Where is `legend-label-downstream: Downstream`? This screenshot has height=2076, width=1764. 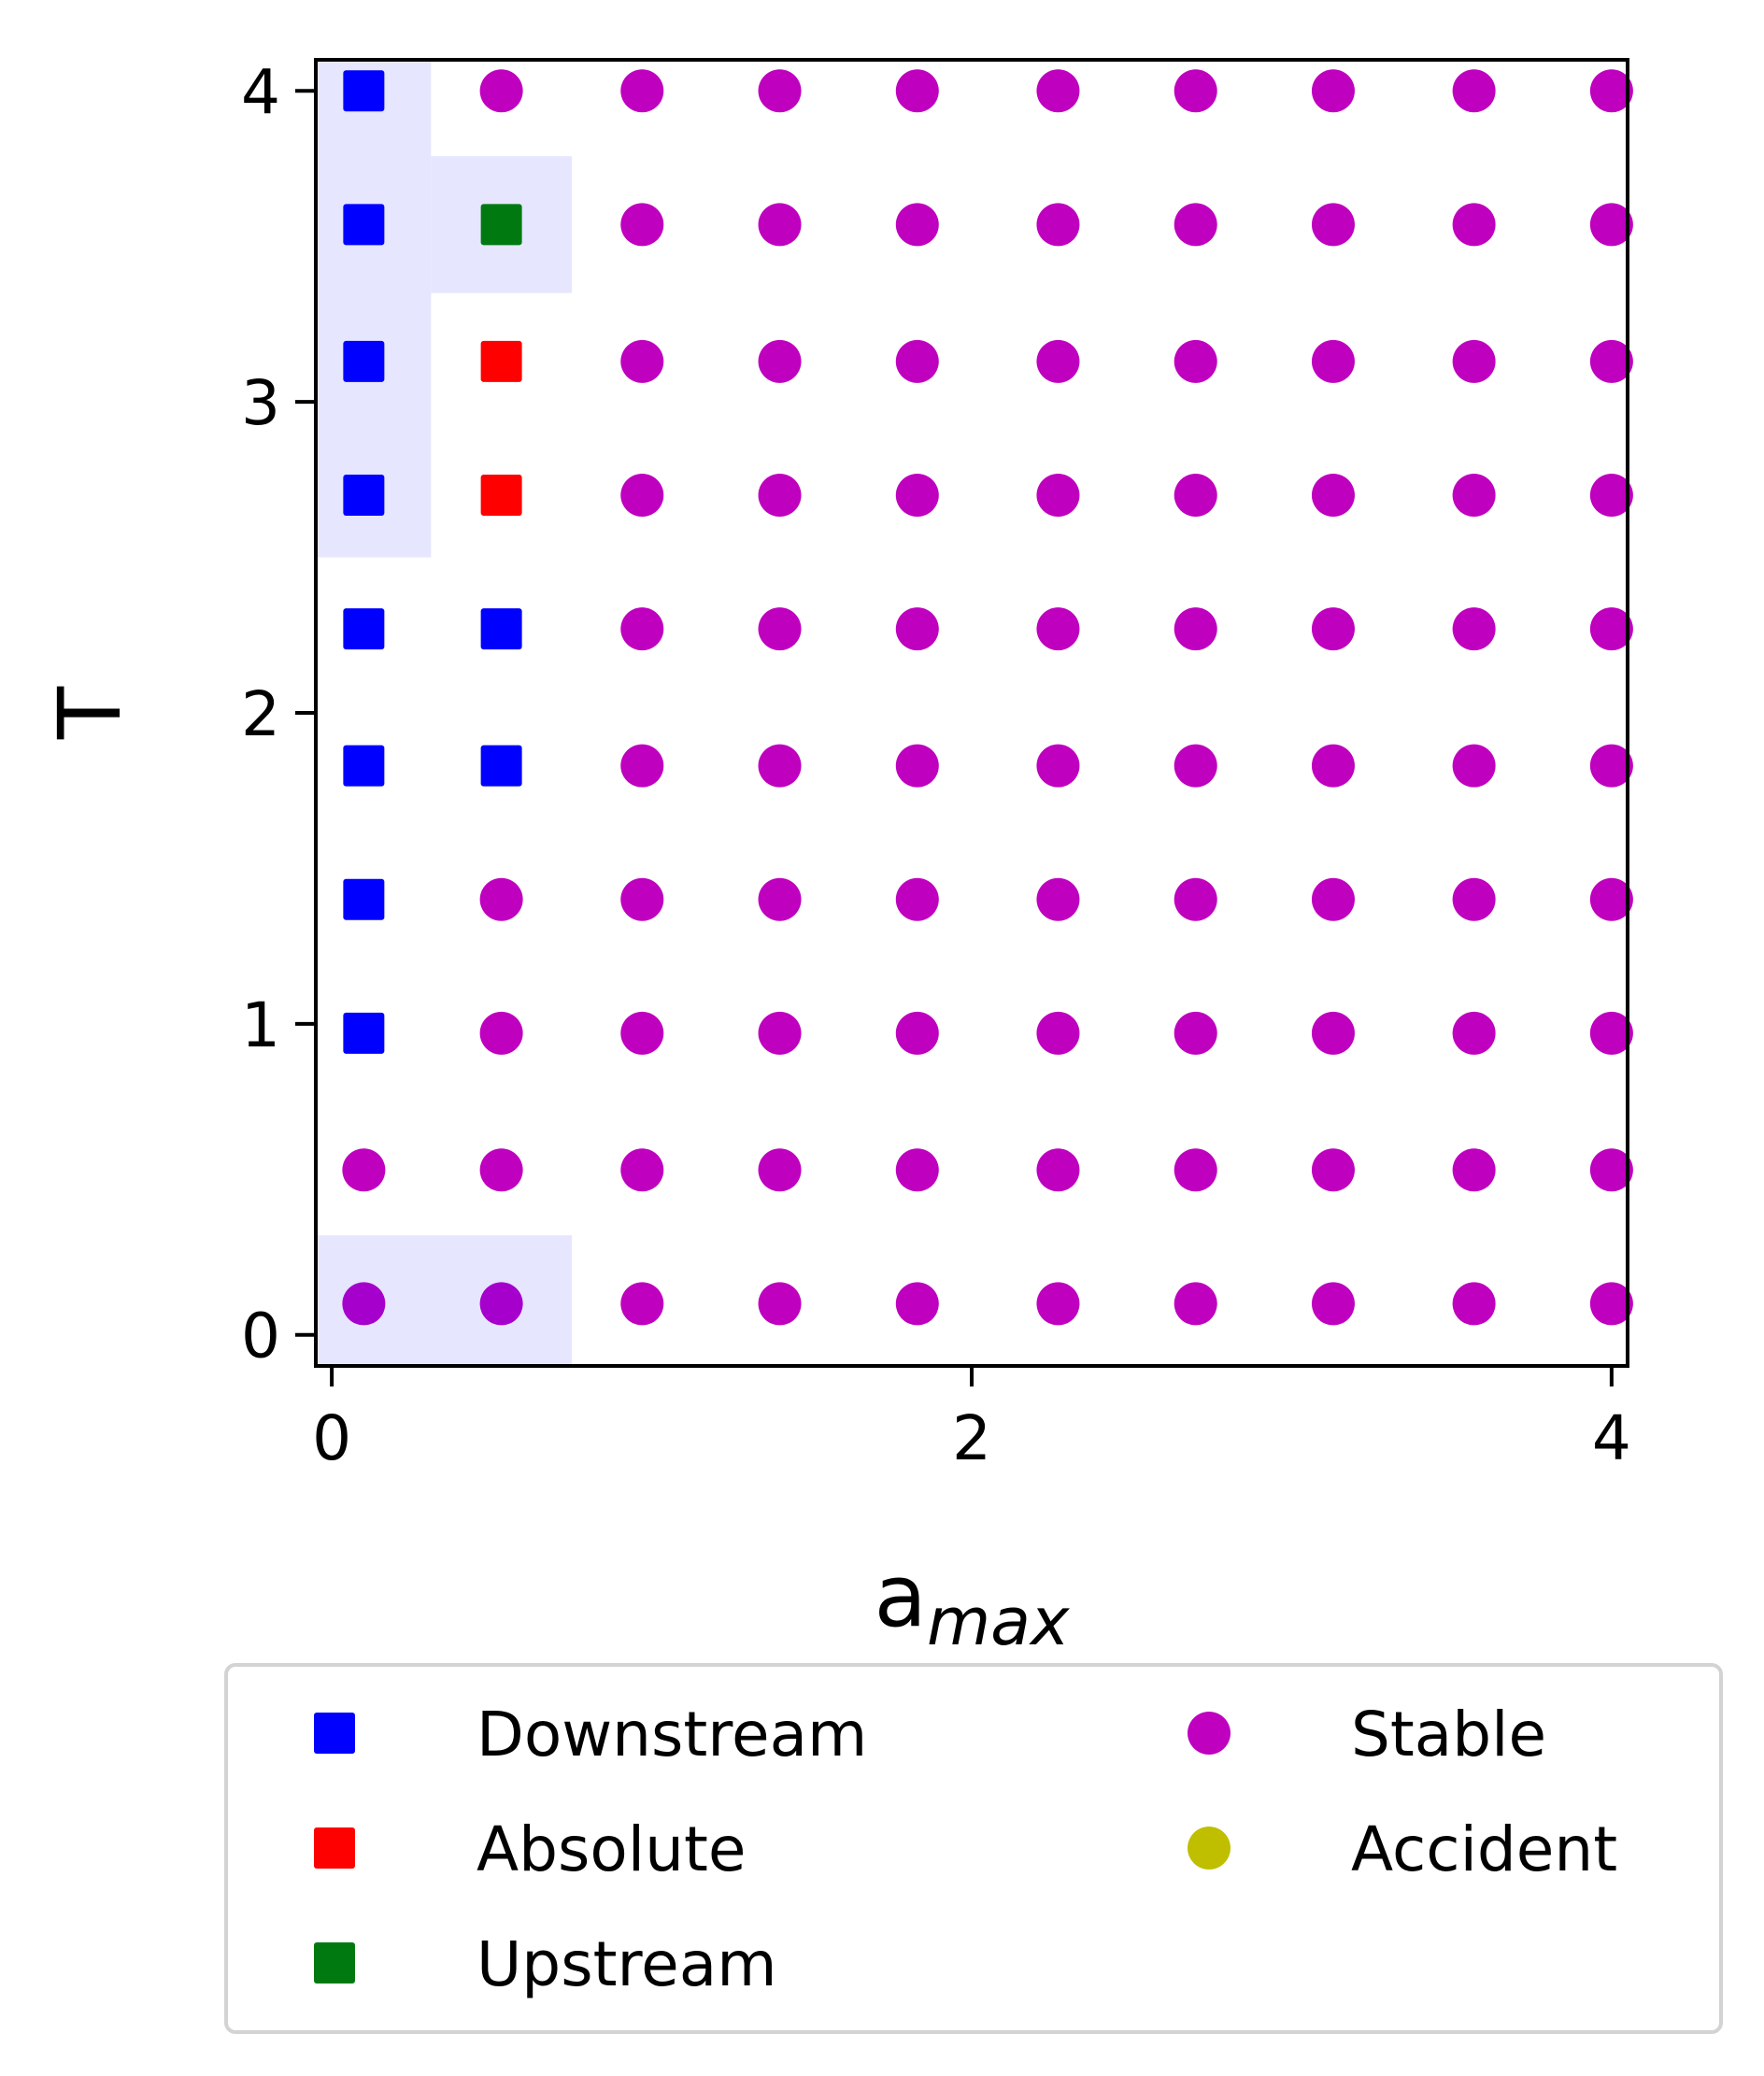
legend-label-downstream: Downstream is located at coordinates (672, 1734).